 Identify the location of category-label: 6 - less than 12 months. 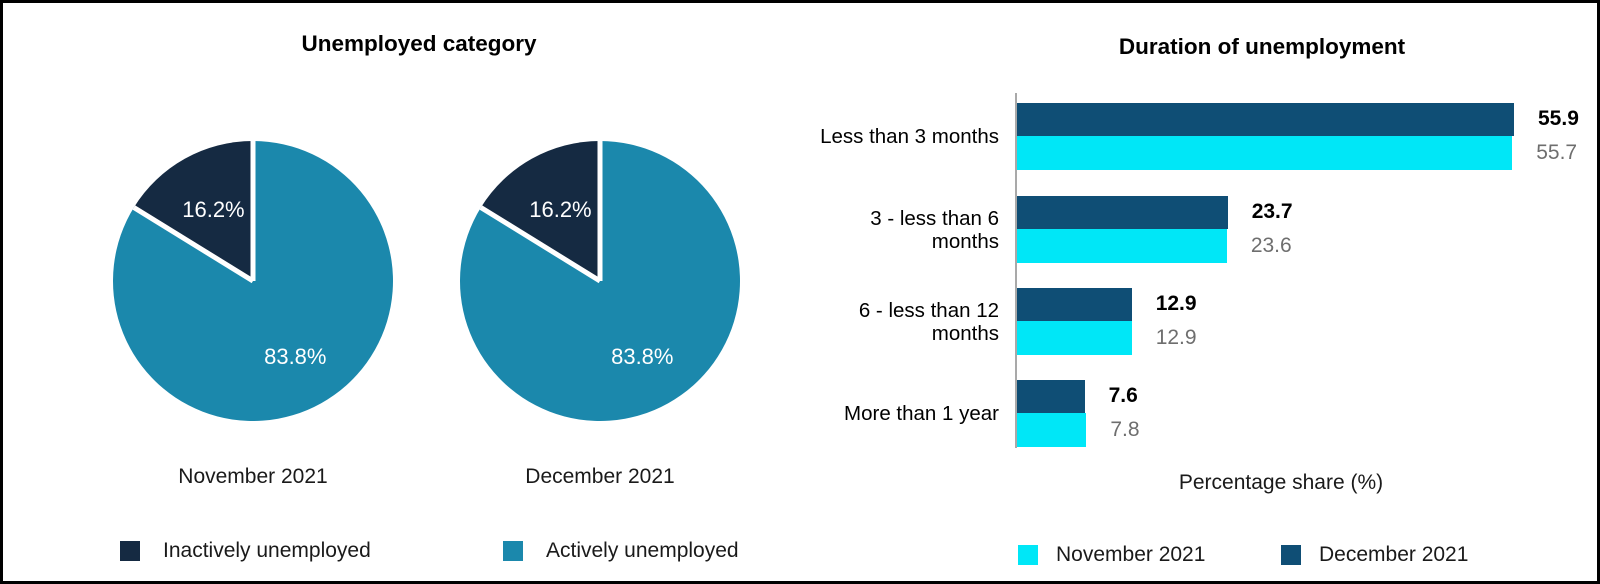
(928, 322).